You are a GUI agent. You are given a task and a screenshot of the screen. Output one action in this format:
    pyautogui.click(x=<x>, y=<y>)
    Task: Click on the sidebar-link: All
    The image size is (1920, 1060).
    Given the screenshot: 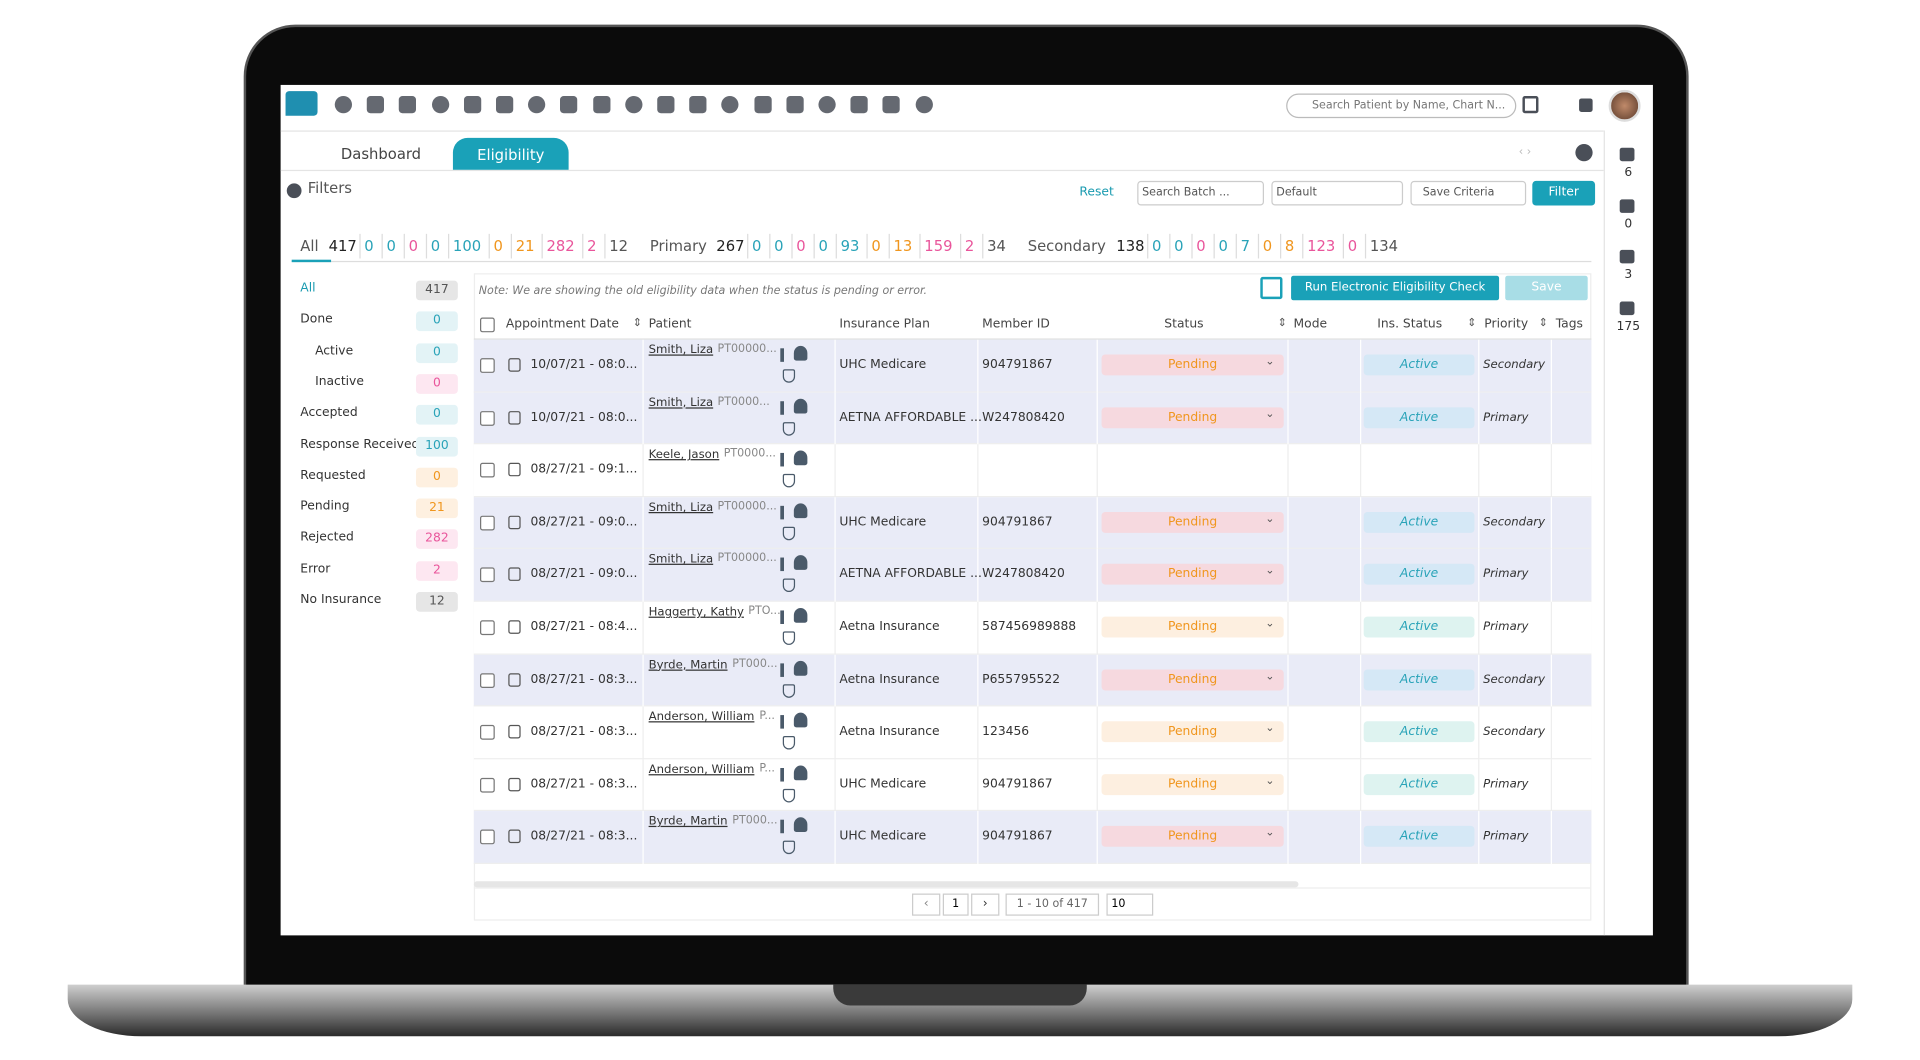 What is the action you would take?
    pyautogui.click(x=308, y=288)
    